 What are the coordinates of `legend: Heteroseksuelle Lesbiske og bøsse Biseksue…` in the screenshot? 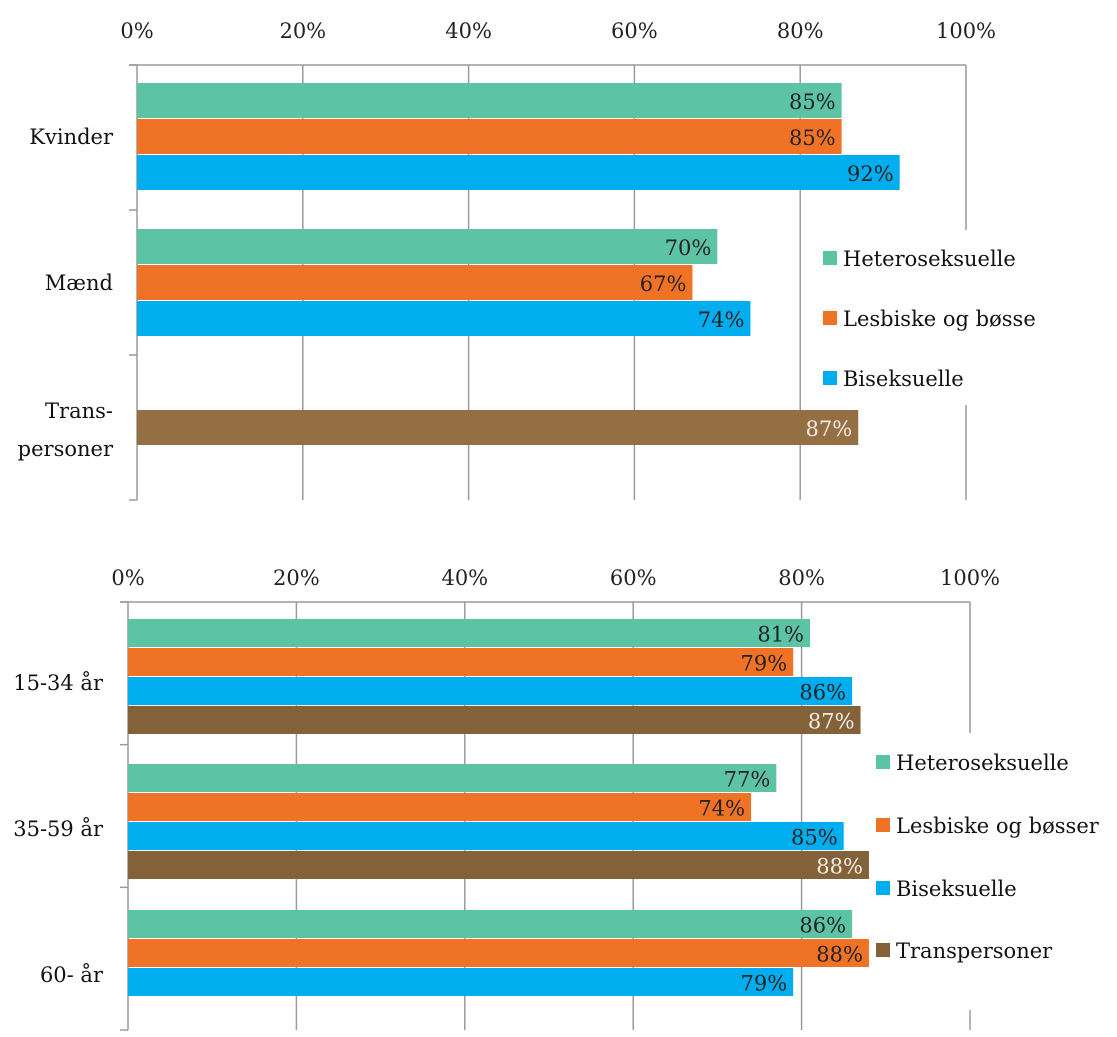 It's located at (926, 318).